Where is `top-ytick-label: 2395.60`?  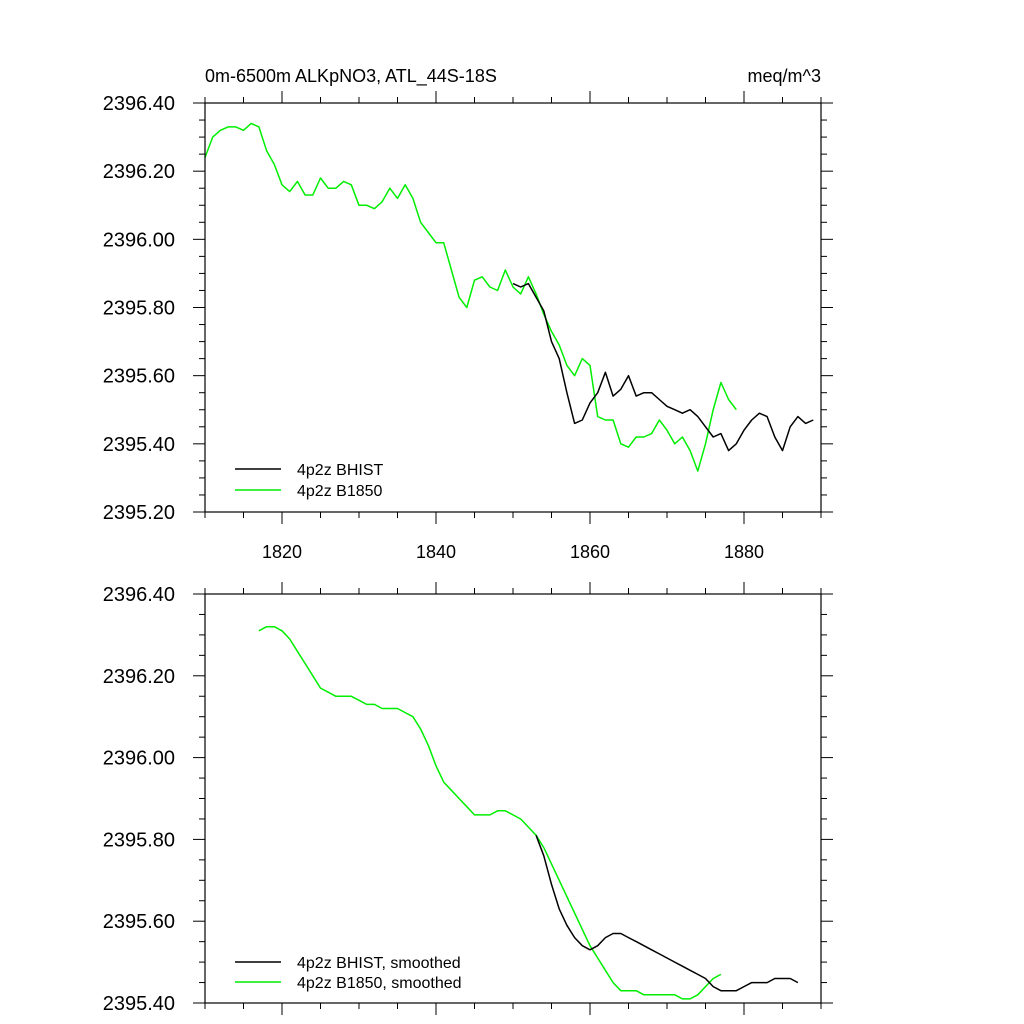 top-ytick-label: 2395.60 is located at coordinates (139, 377).